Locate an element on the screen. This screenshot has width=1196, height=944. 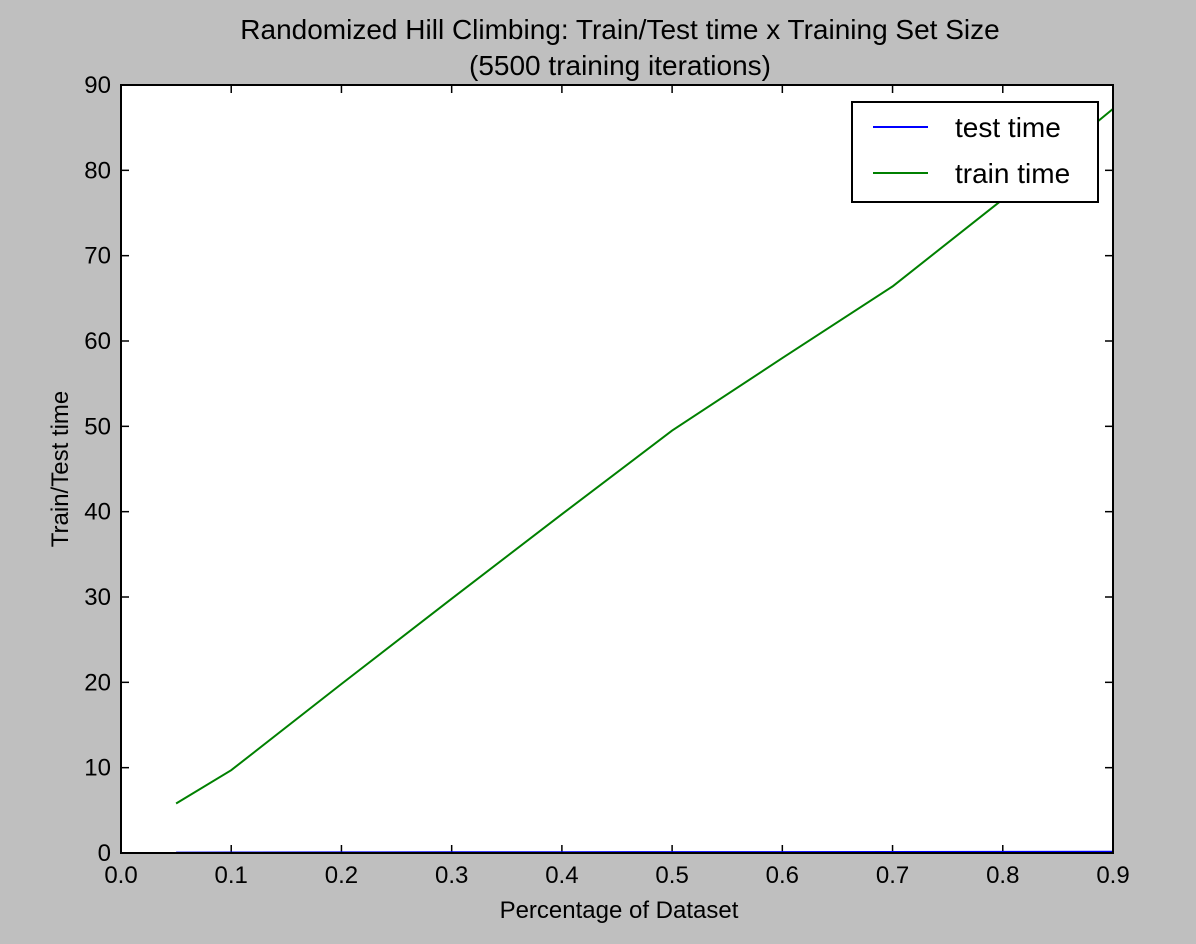
y-tick-label: 30 is located at coordinates (97, 597).